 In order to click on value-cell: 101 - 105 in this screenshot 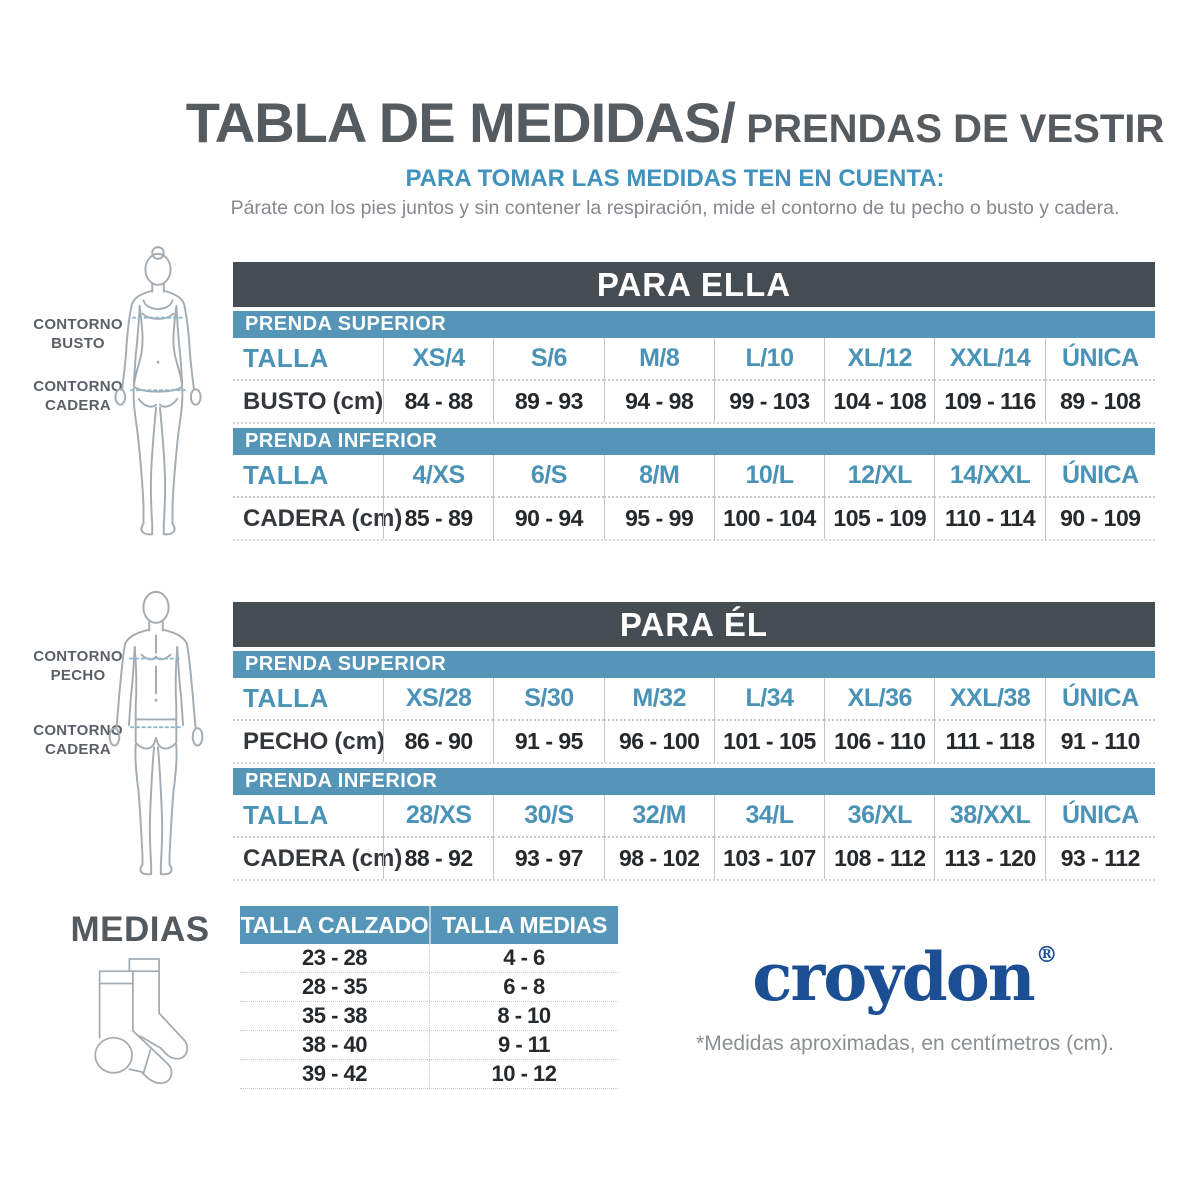, I will do `click(768, 741)`.